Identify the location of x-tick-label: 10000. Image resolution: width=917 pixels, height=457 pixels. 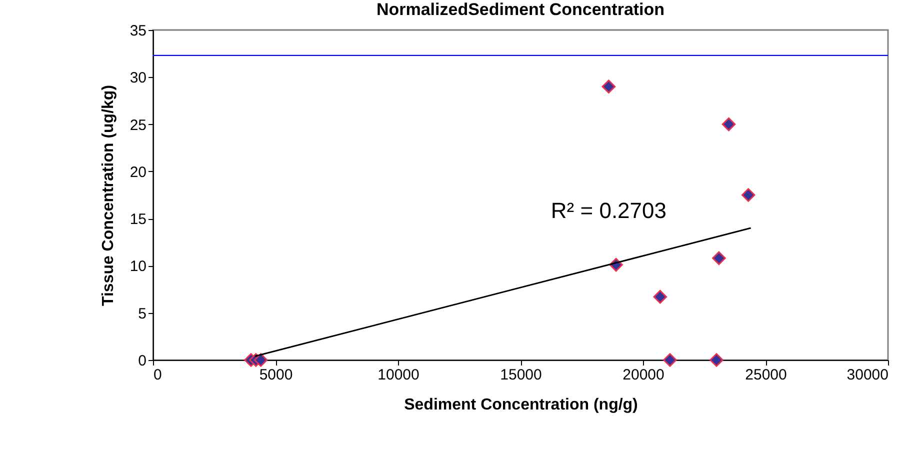
(399, 375).